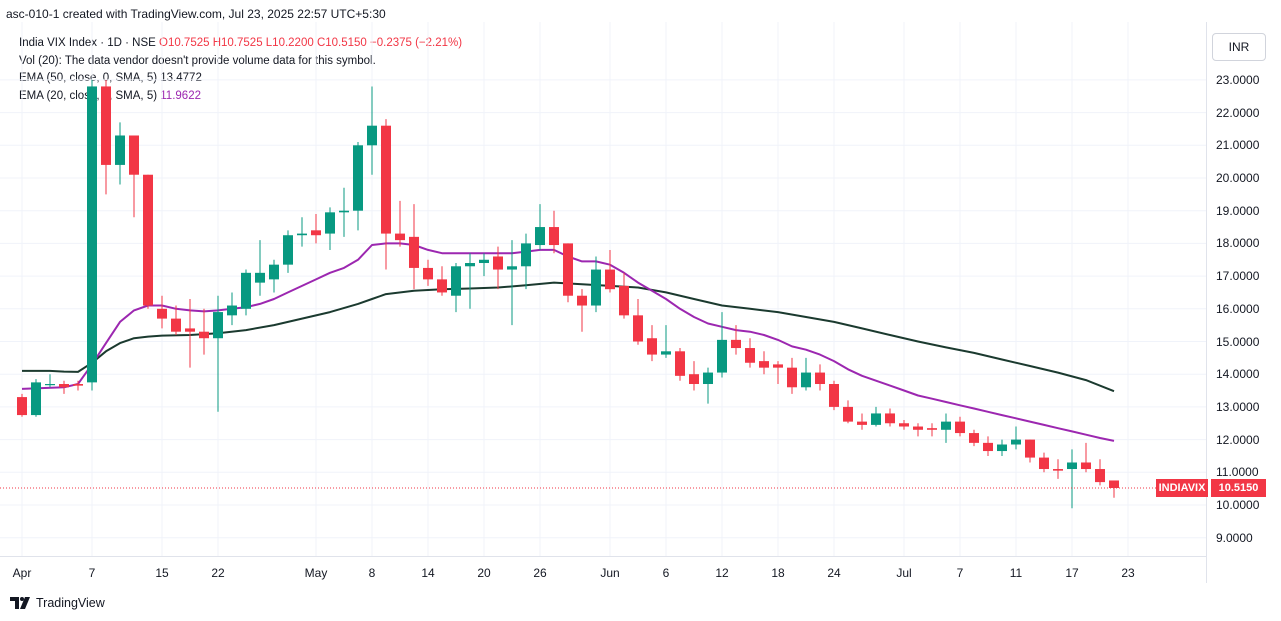  What do you see at coordinates (372, 573) in the screenshot?
I see `time-axis-tick-label: 8` at bounding box center [372, 573].